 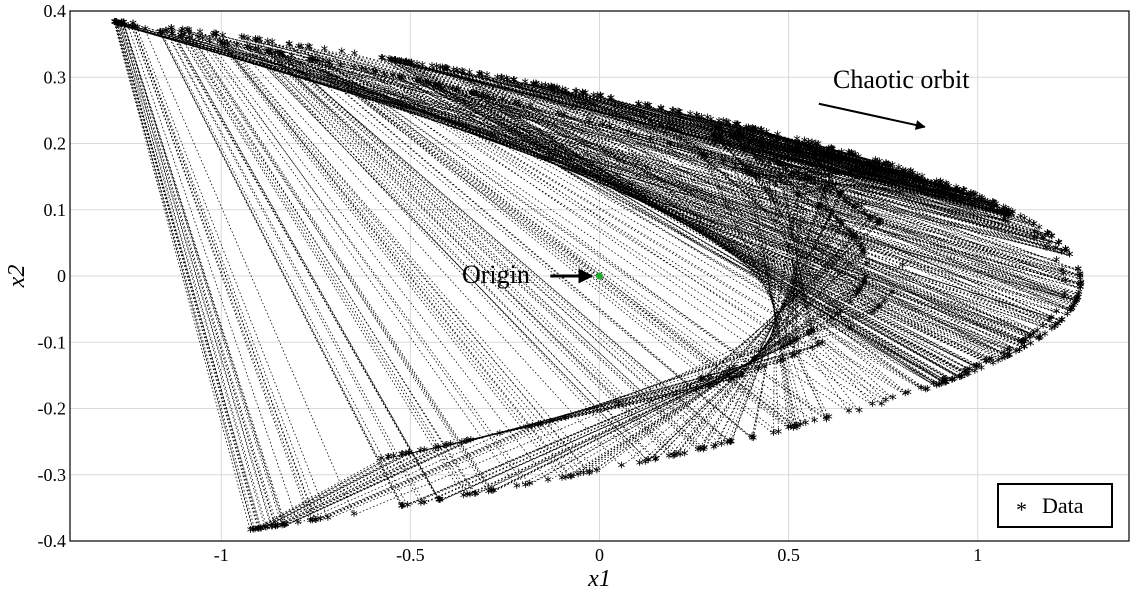 What do you see at coordinates (55, 144) in the screenshot?
I see `y-tick-label: 0.2` at bounding box center [55, 144].